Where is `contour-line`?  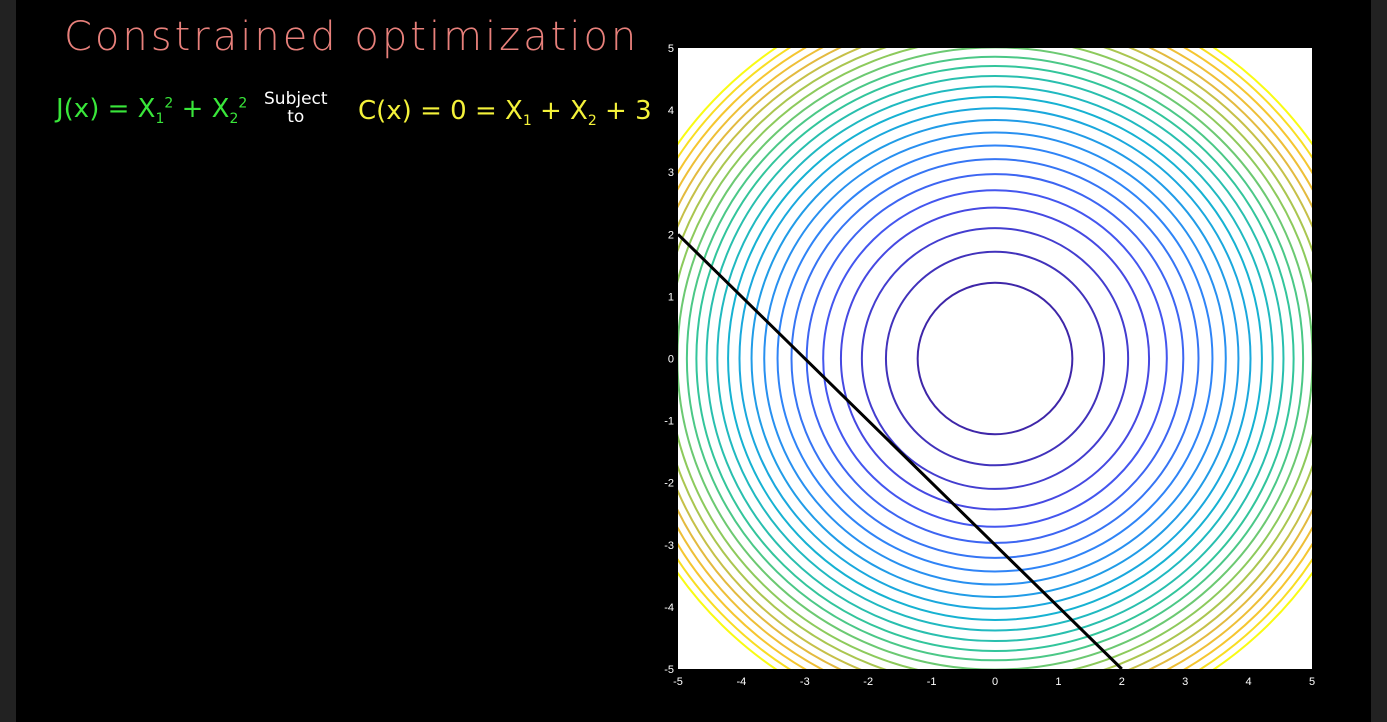 contour-line is located at coordinates (995, 358).